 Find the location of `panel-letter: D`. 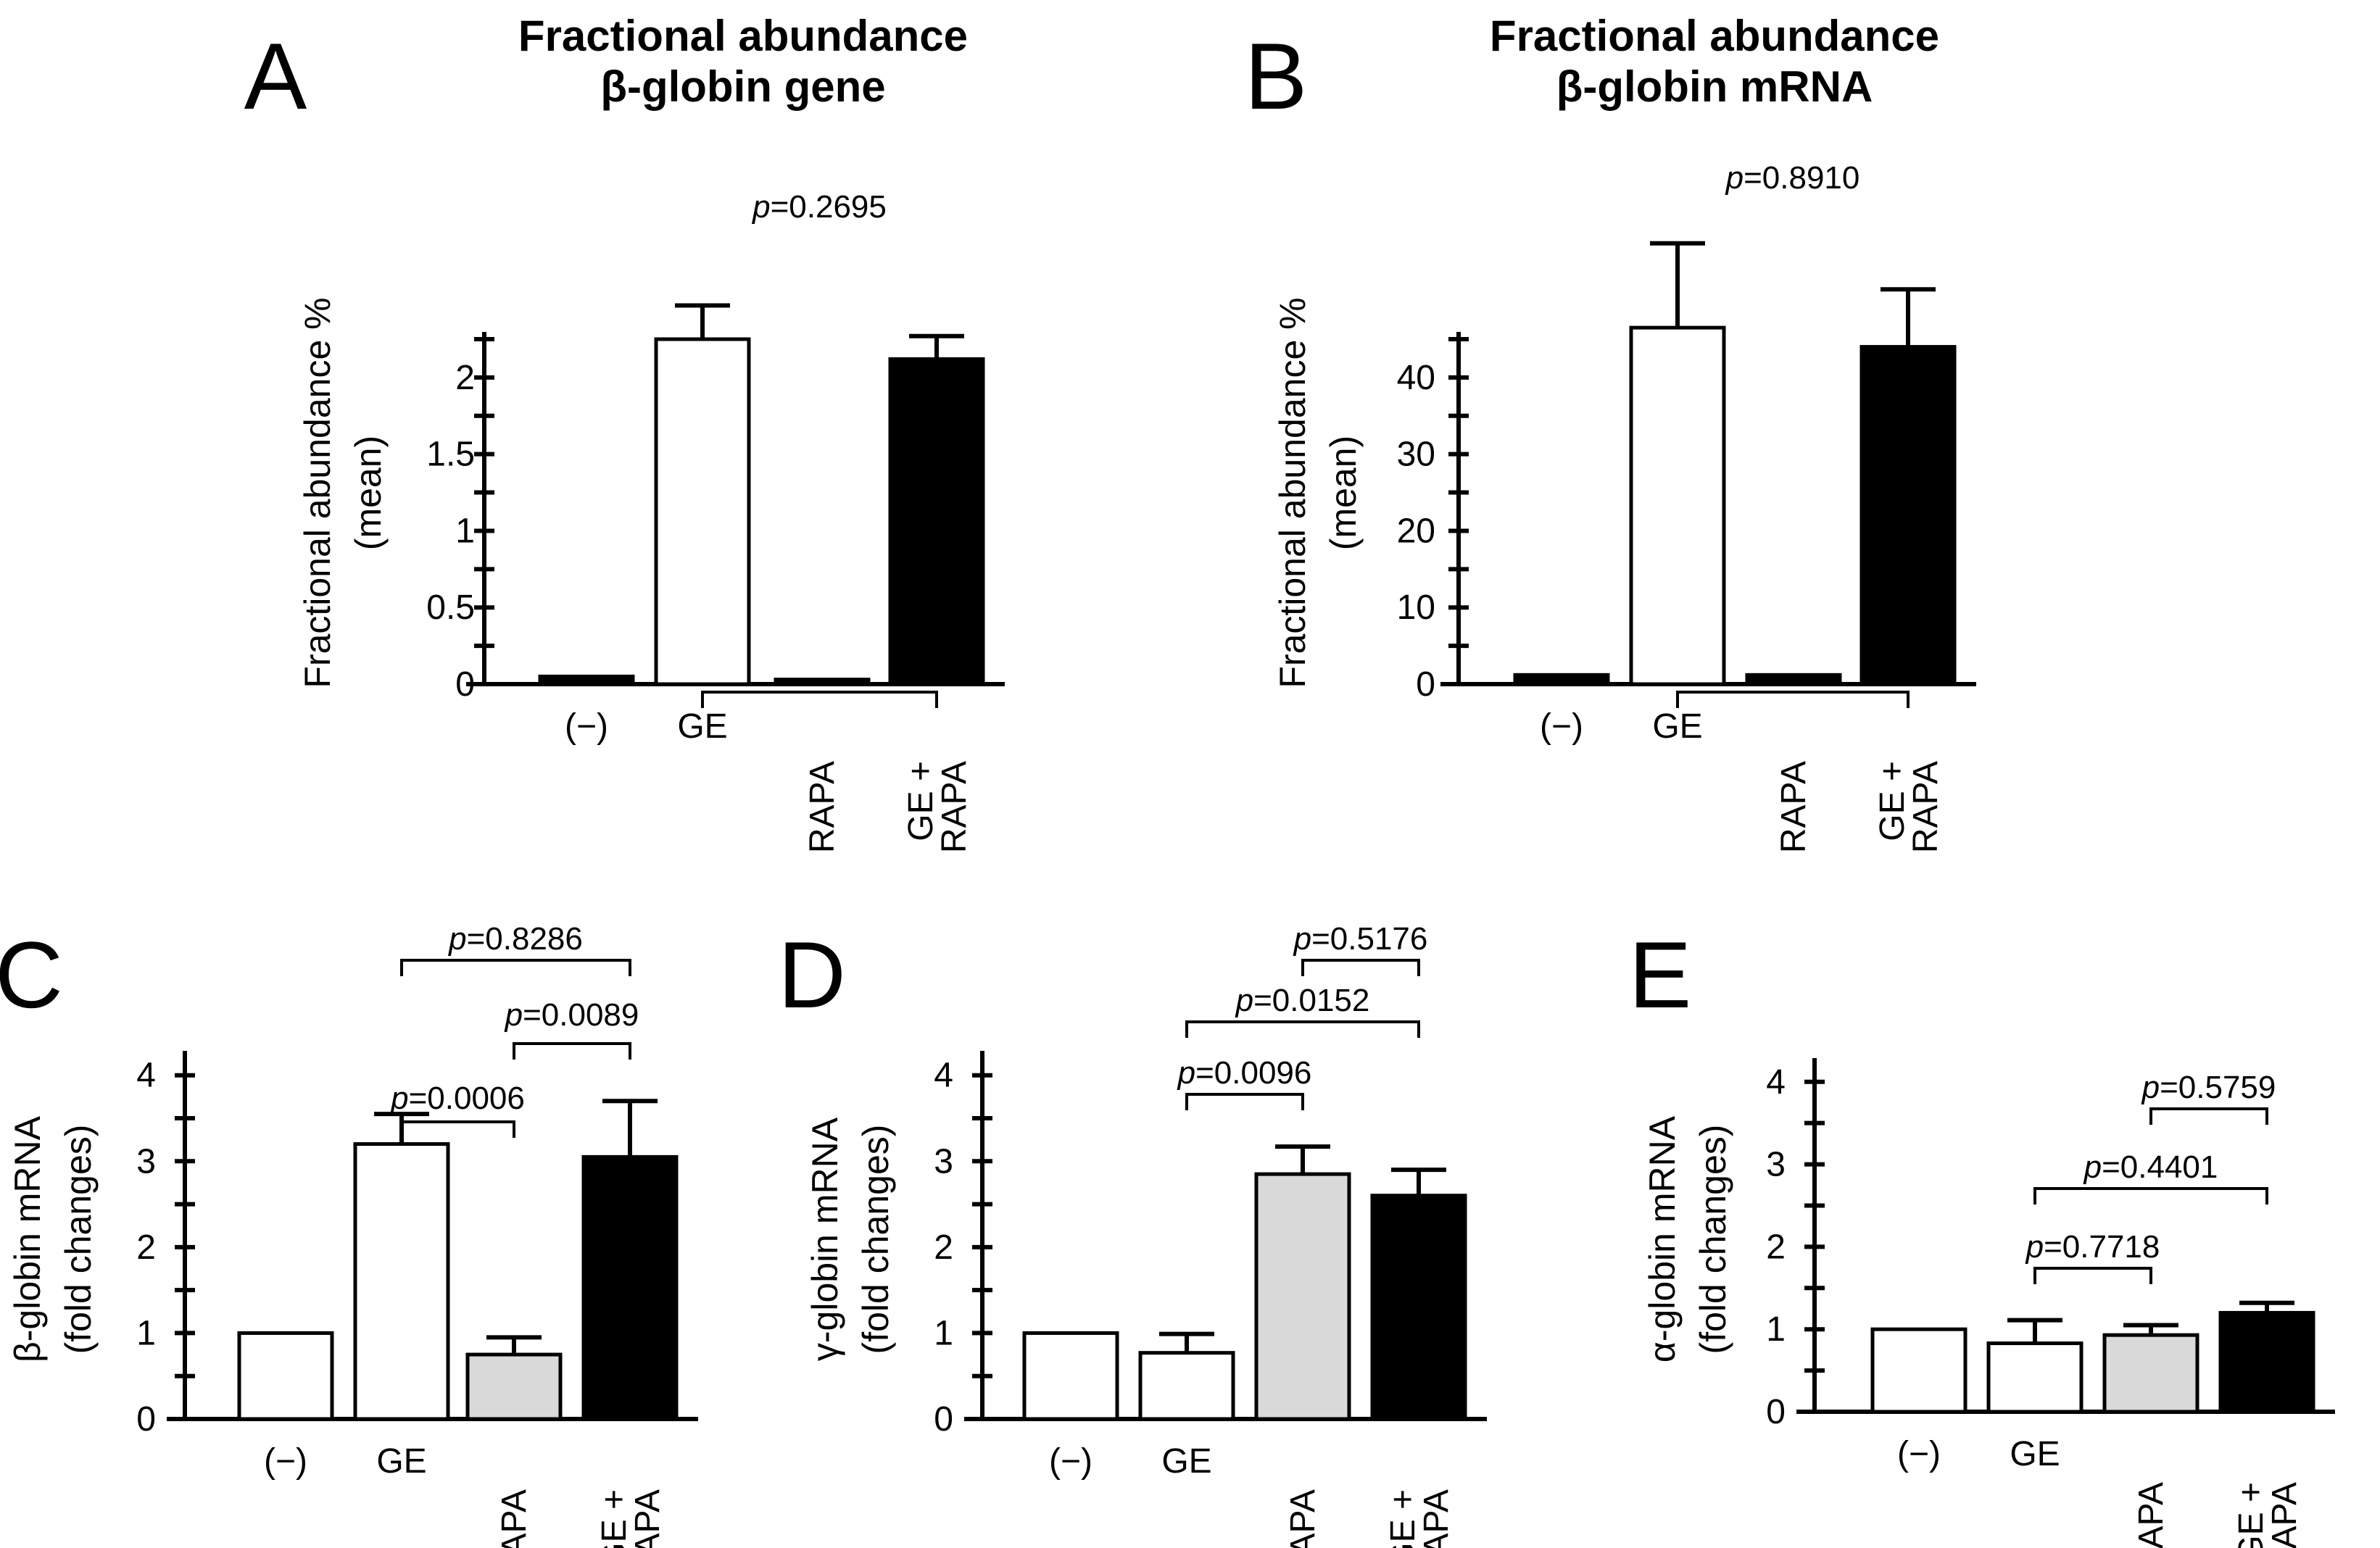

panel-letter: D is located at coordinates (812, 975).